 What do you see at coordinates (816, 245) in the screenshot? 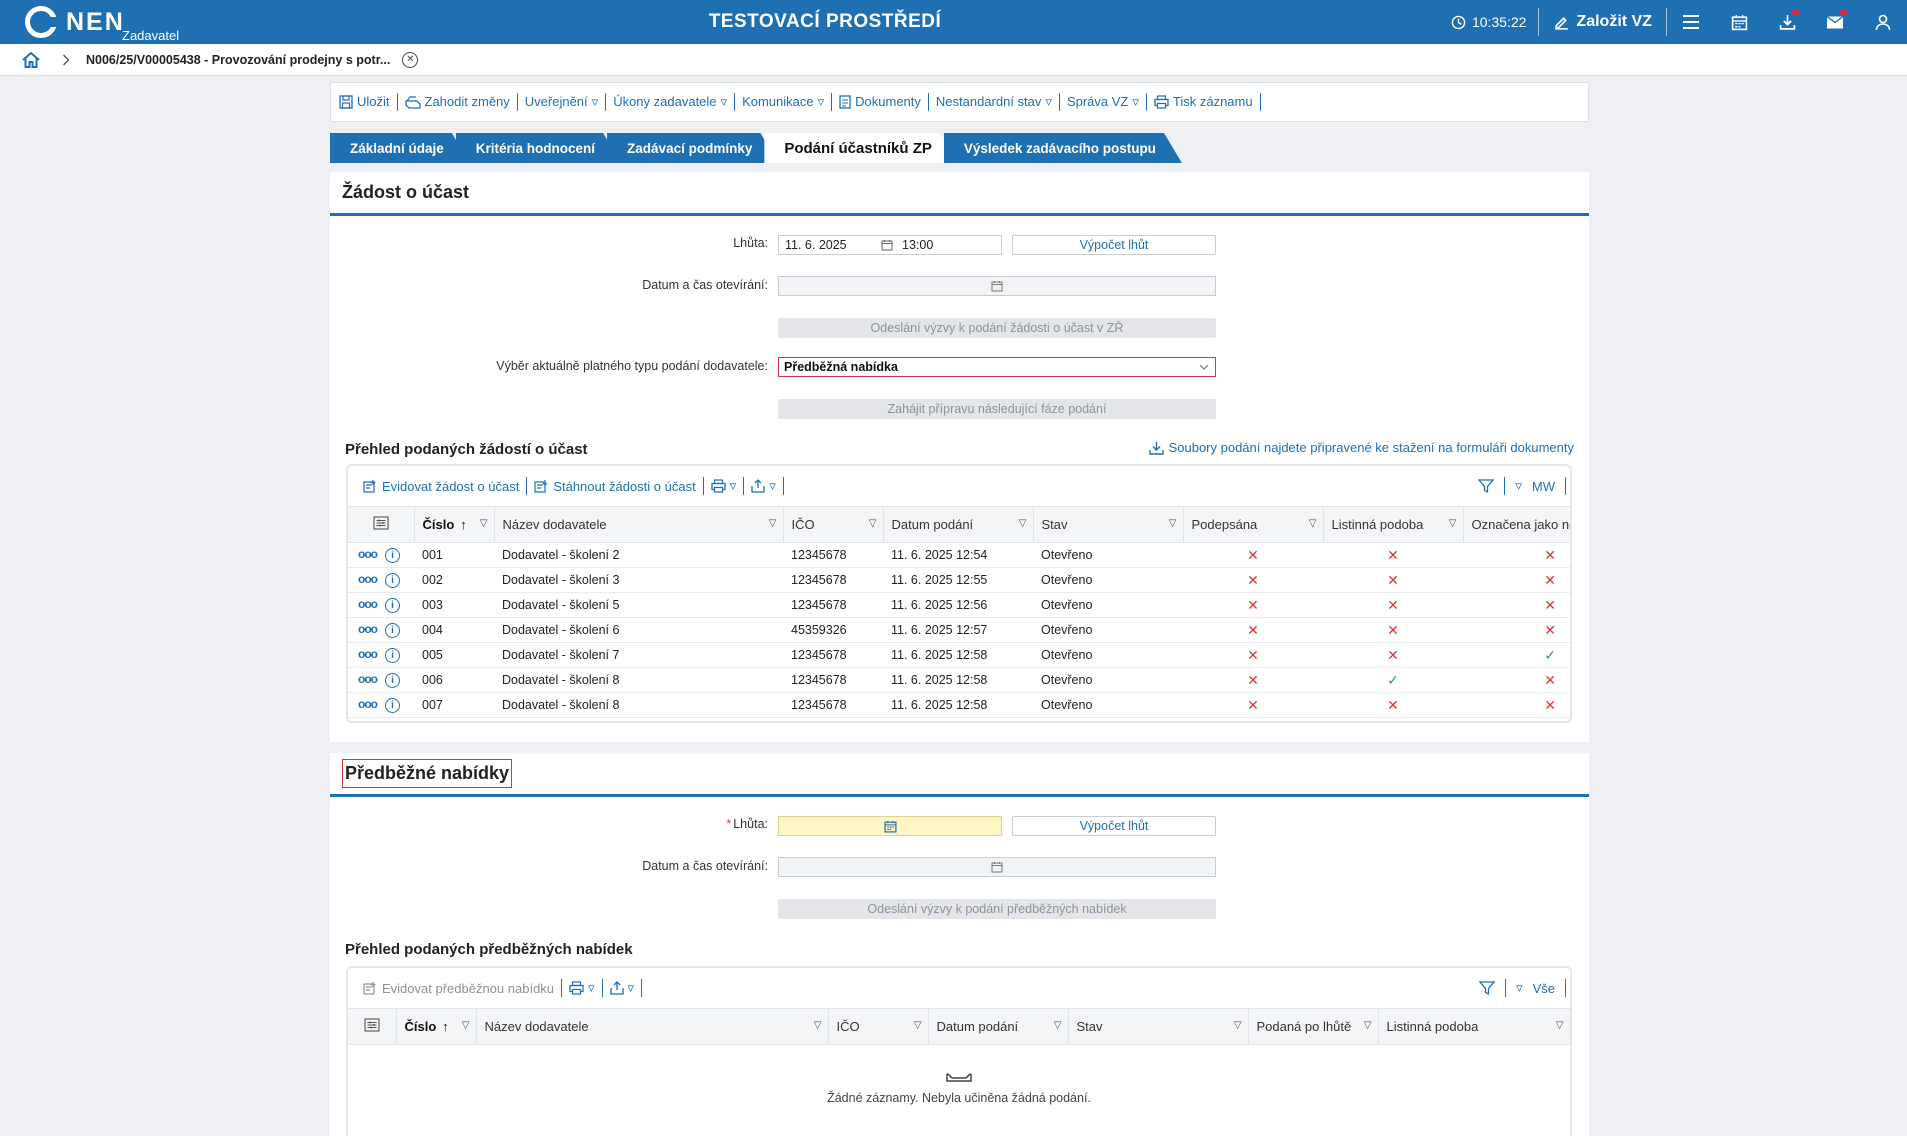
I see `deadline-date: 11. 6. 2025` at bounding box center [816, 245].